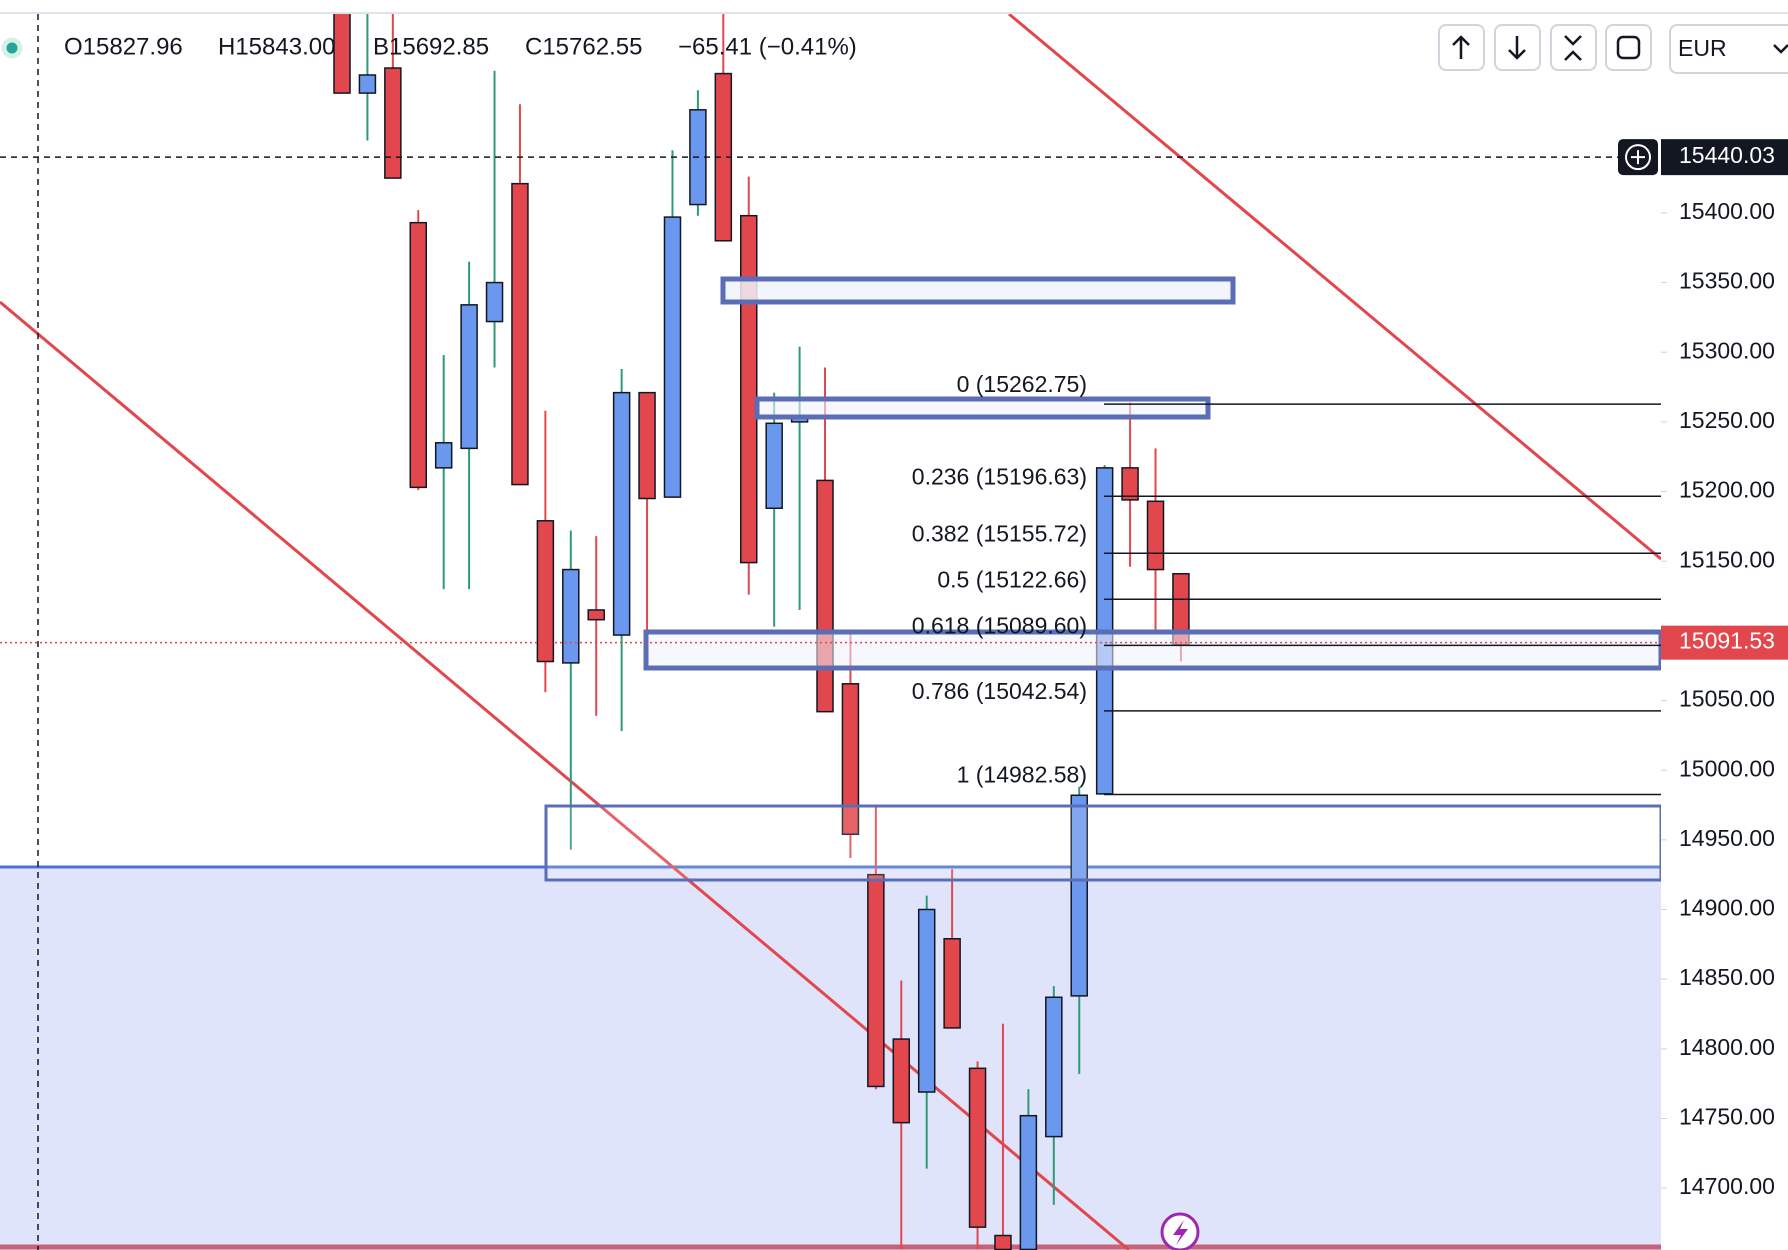  Describe the element at coordinates (1727, 420) in the screenshot. I see `y-tick-label: 15250.00` at that location.